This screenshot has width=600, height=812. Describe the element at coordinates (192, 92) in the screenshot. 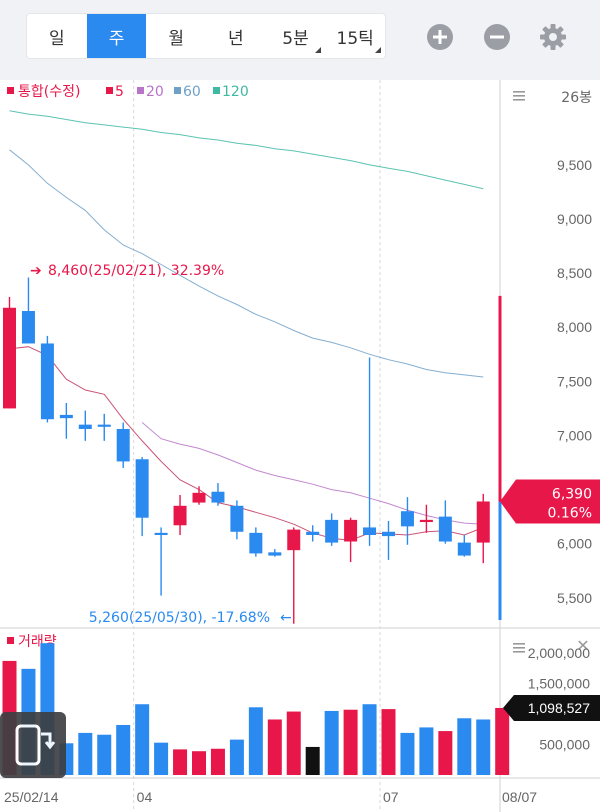

I see `legend-item: 60` at that location.